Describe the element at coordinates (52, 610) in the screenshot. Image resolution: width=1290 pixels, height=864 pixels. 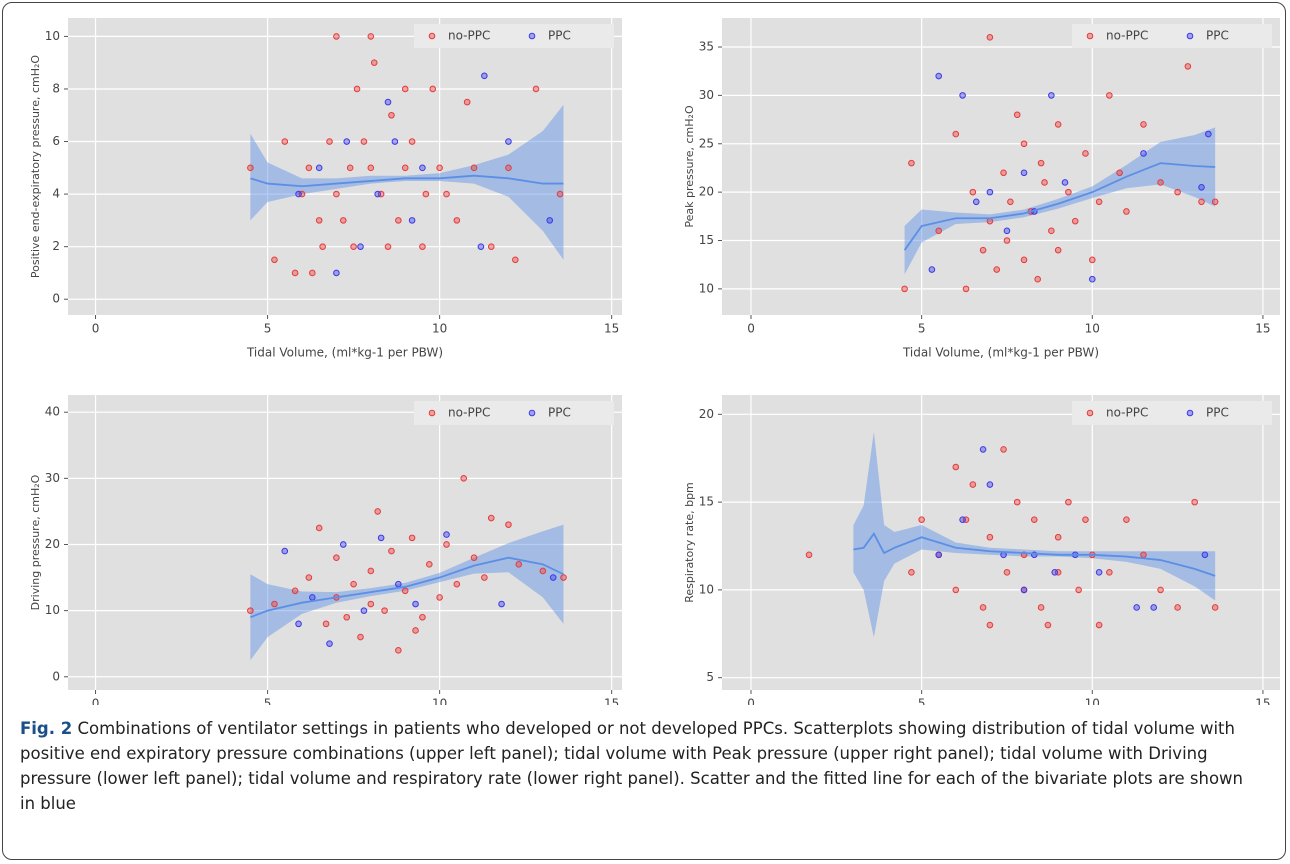
I see `y-tick-label: 10` at that location.